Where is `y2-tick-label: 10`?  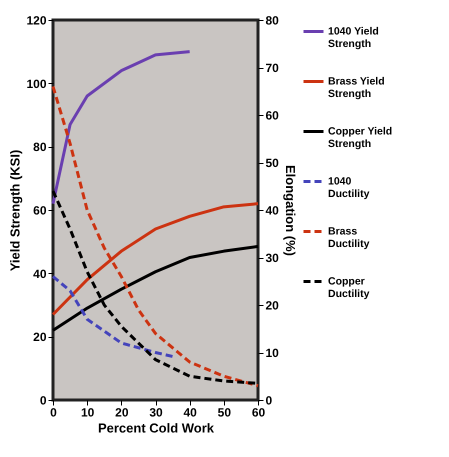
y2-tick-label: 10 is located at coordinates (273, 353).